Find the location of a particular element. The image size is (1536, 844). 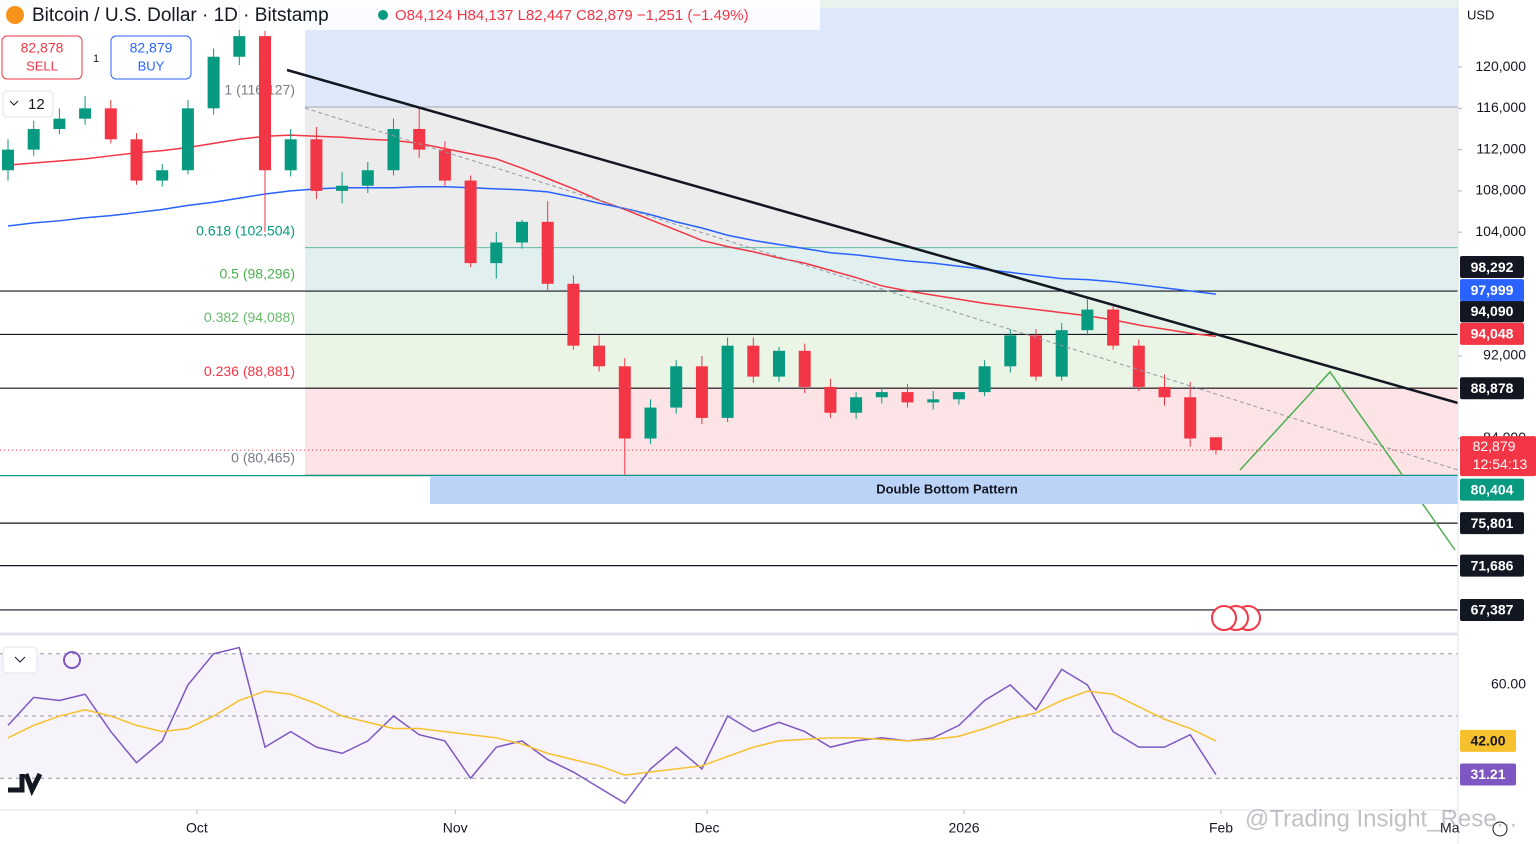

rsi-collapse is located at coordinates (20, 660).